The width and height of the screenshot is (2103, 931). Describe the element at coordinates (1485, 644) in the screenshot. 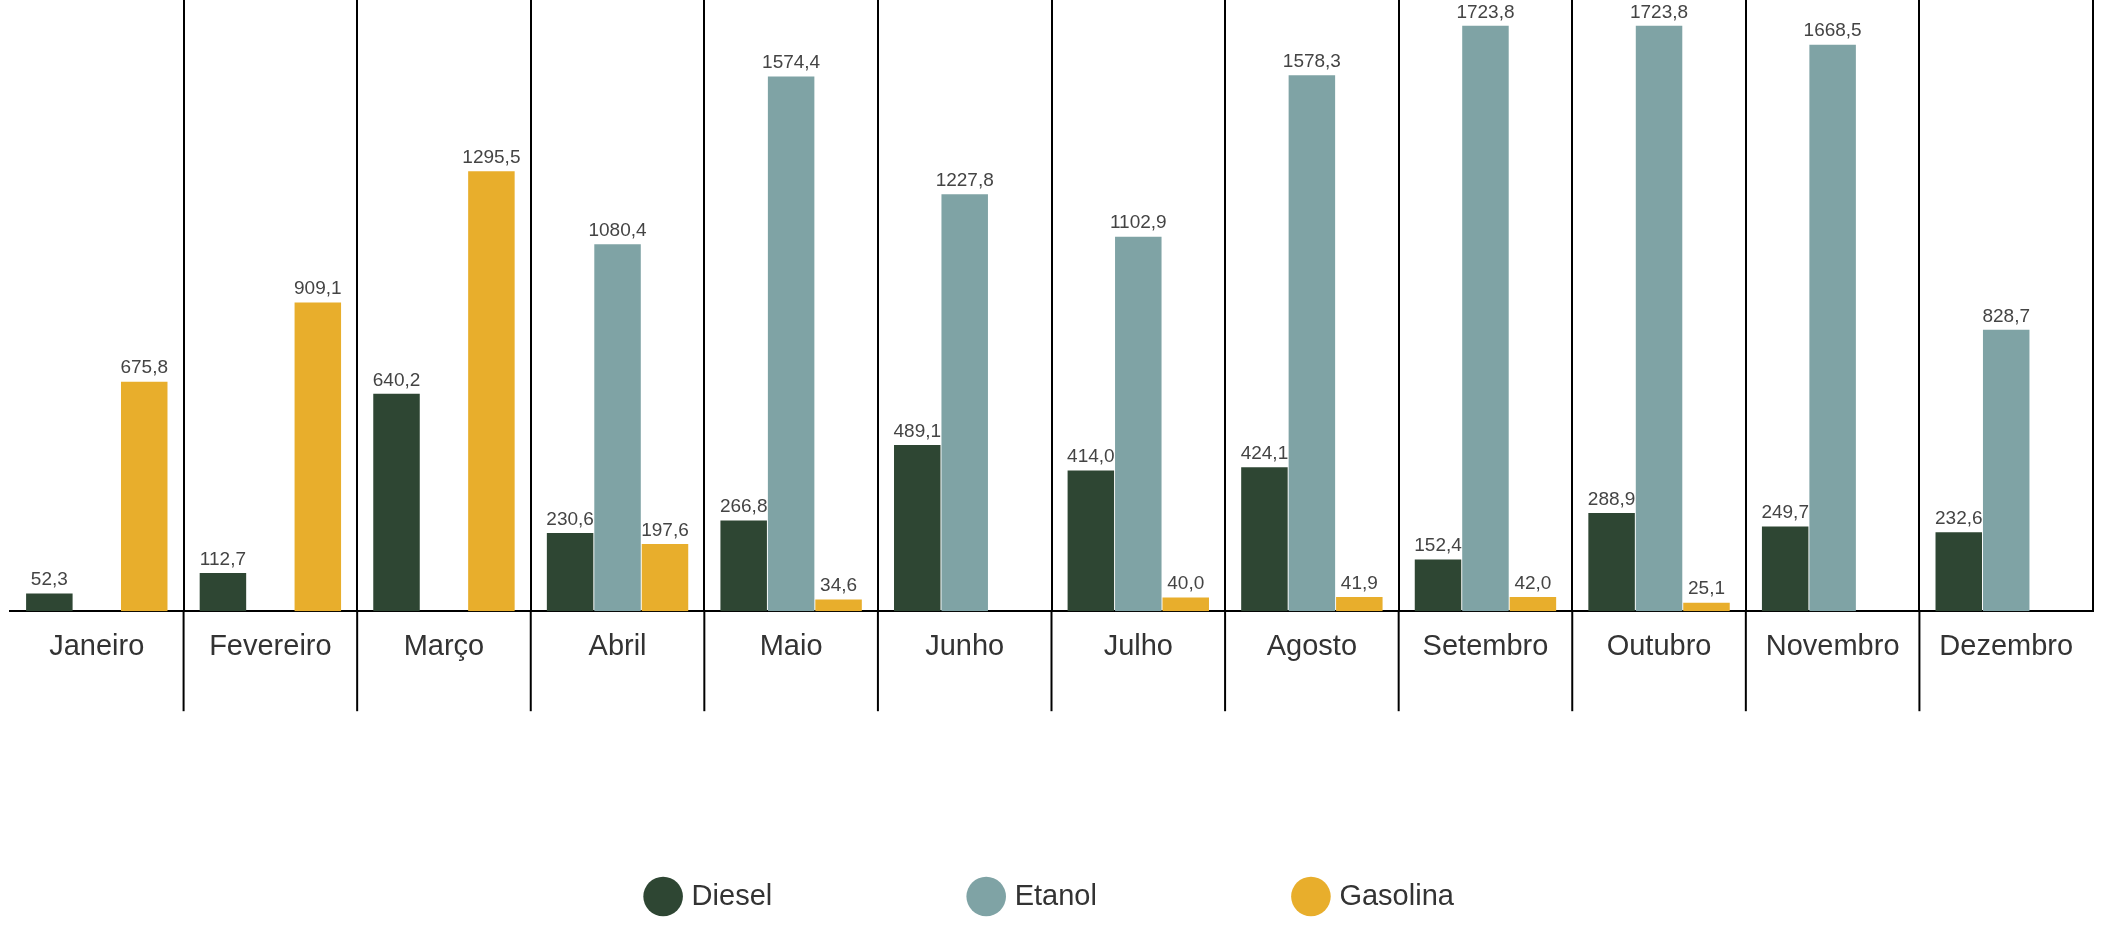

I see `x-tick-label: Setembro` at that location.